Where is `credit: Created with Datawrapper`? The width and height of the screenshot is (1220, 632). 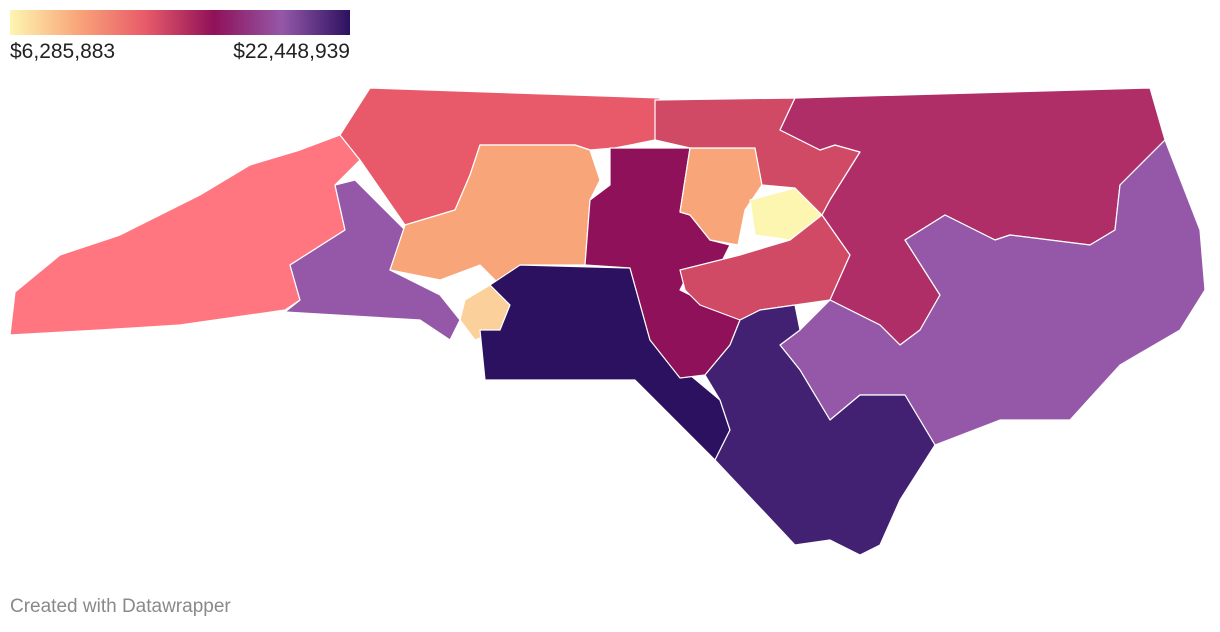 credit: Created with Datawrapper is located at coordinates (120, 606).